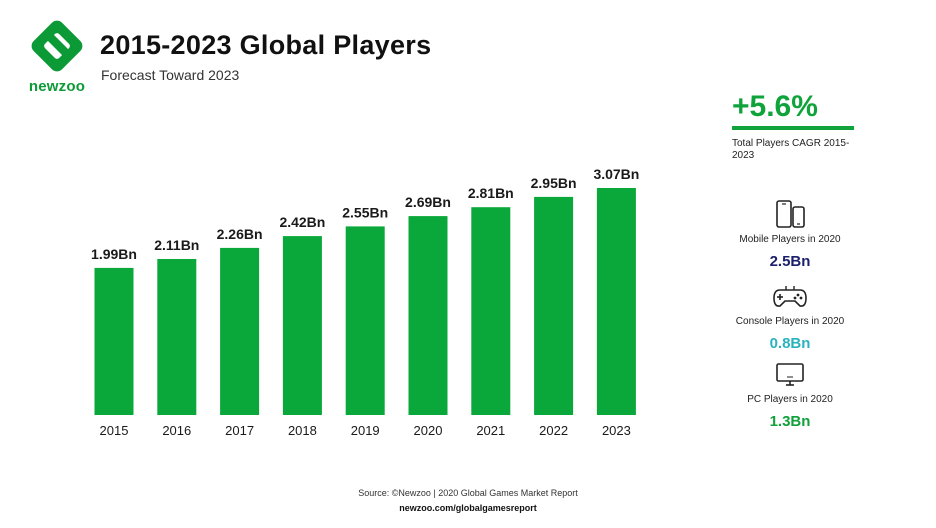 The width and height of the screenshot is (936, 528). I want to click on mobile-players-stat: Mobile Players in 2020 2.5Bn, so click(790, 235).